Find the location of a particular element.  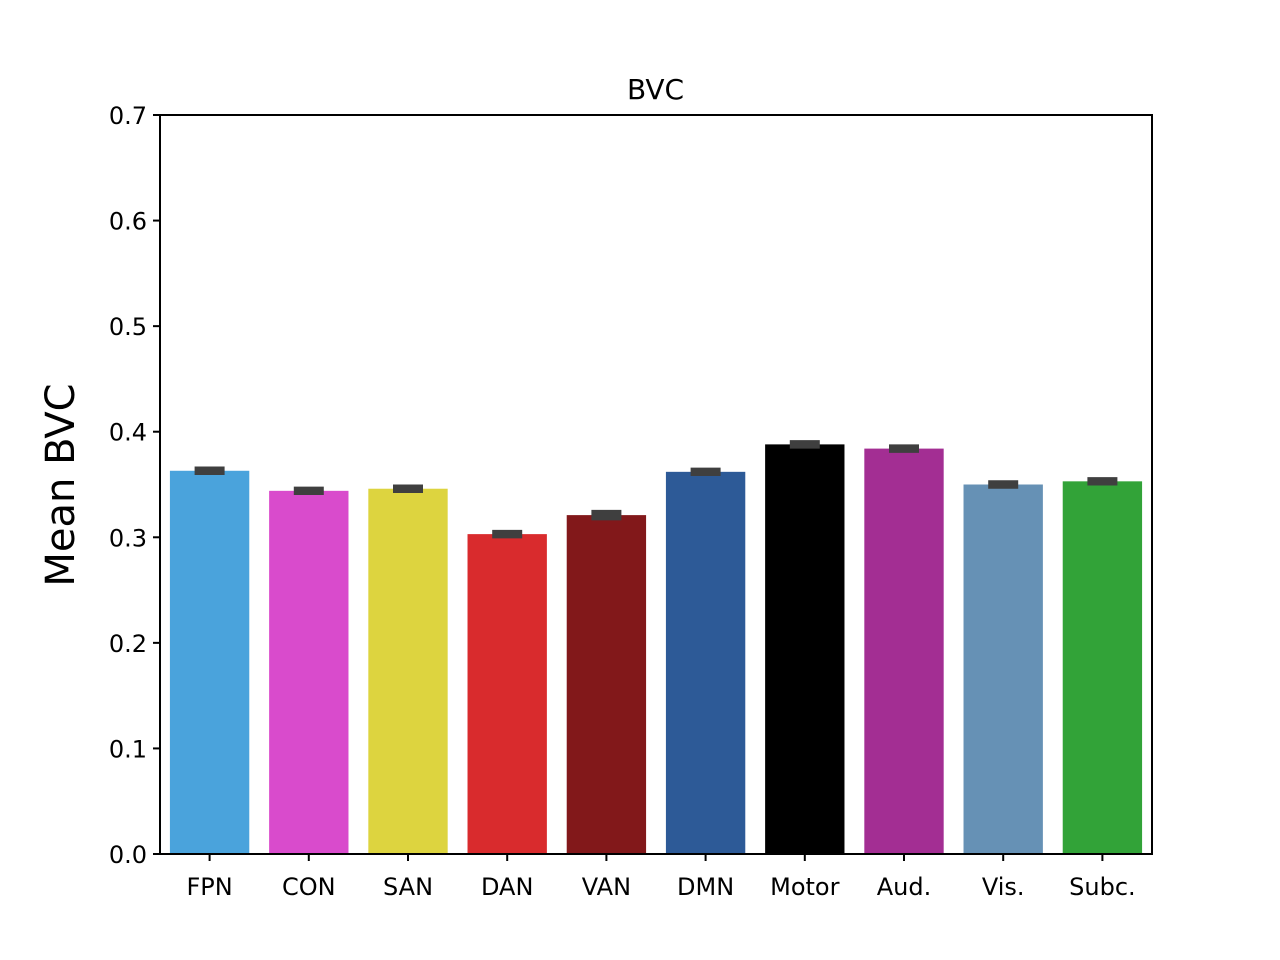

y-tick-label: 0.4 is located at coordinates (128, 433).